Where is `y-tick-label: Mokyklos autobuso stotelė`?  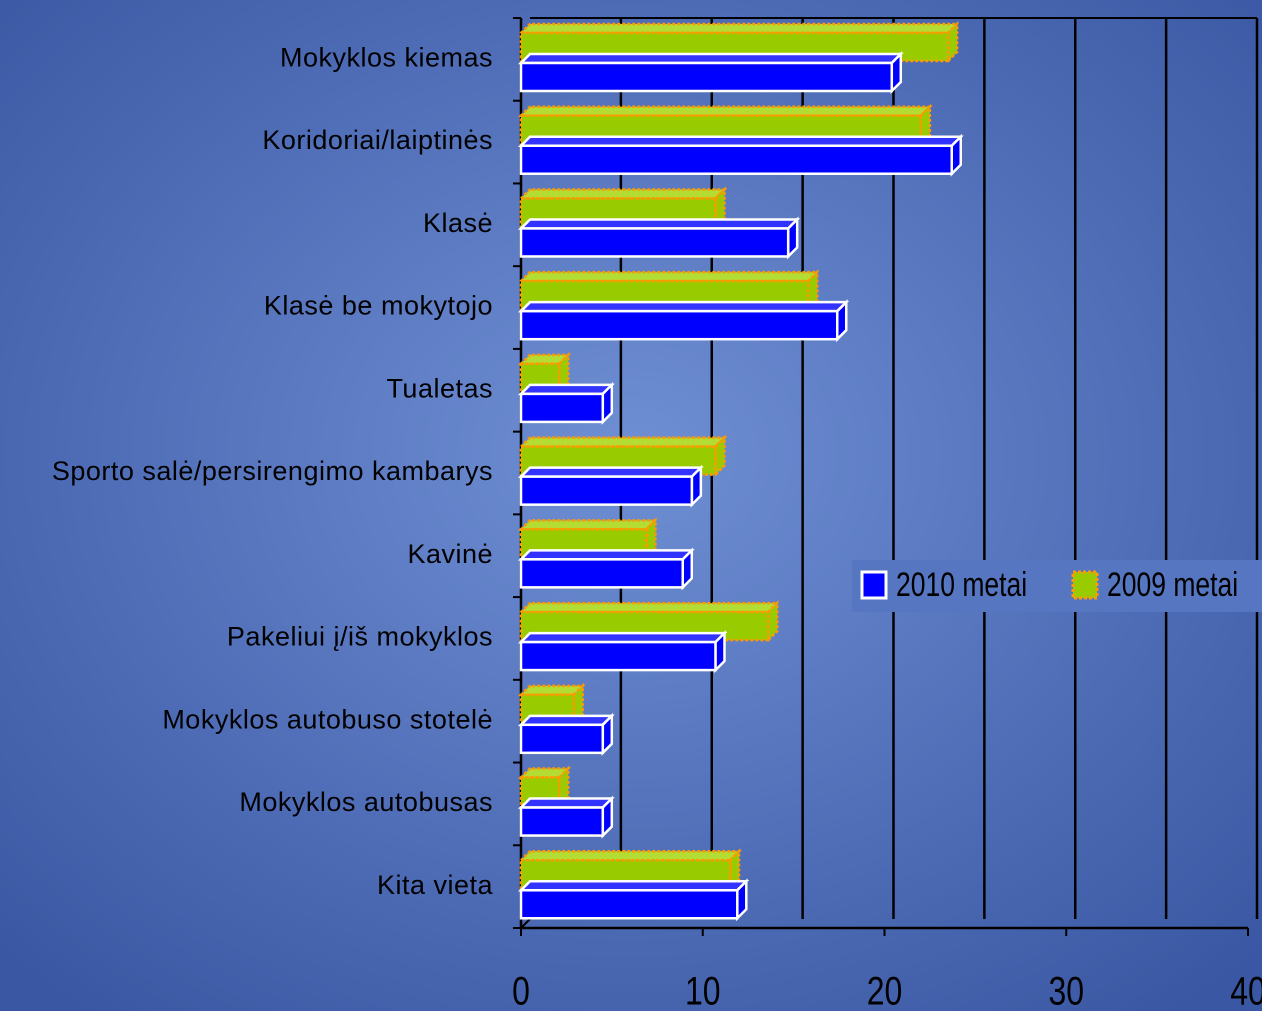
y-tick-label: Mokyklos autobuso stotelė is located at coordinates (327, 719).